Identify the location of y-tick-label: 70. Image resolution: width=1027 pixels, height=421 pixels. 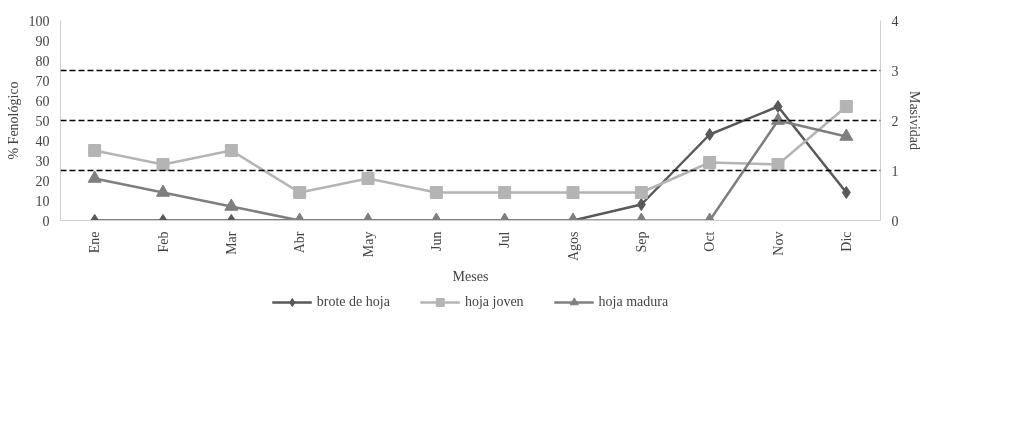
(42, 81).